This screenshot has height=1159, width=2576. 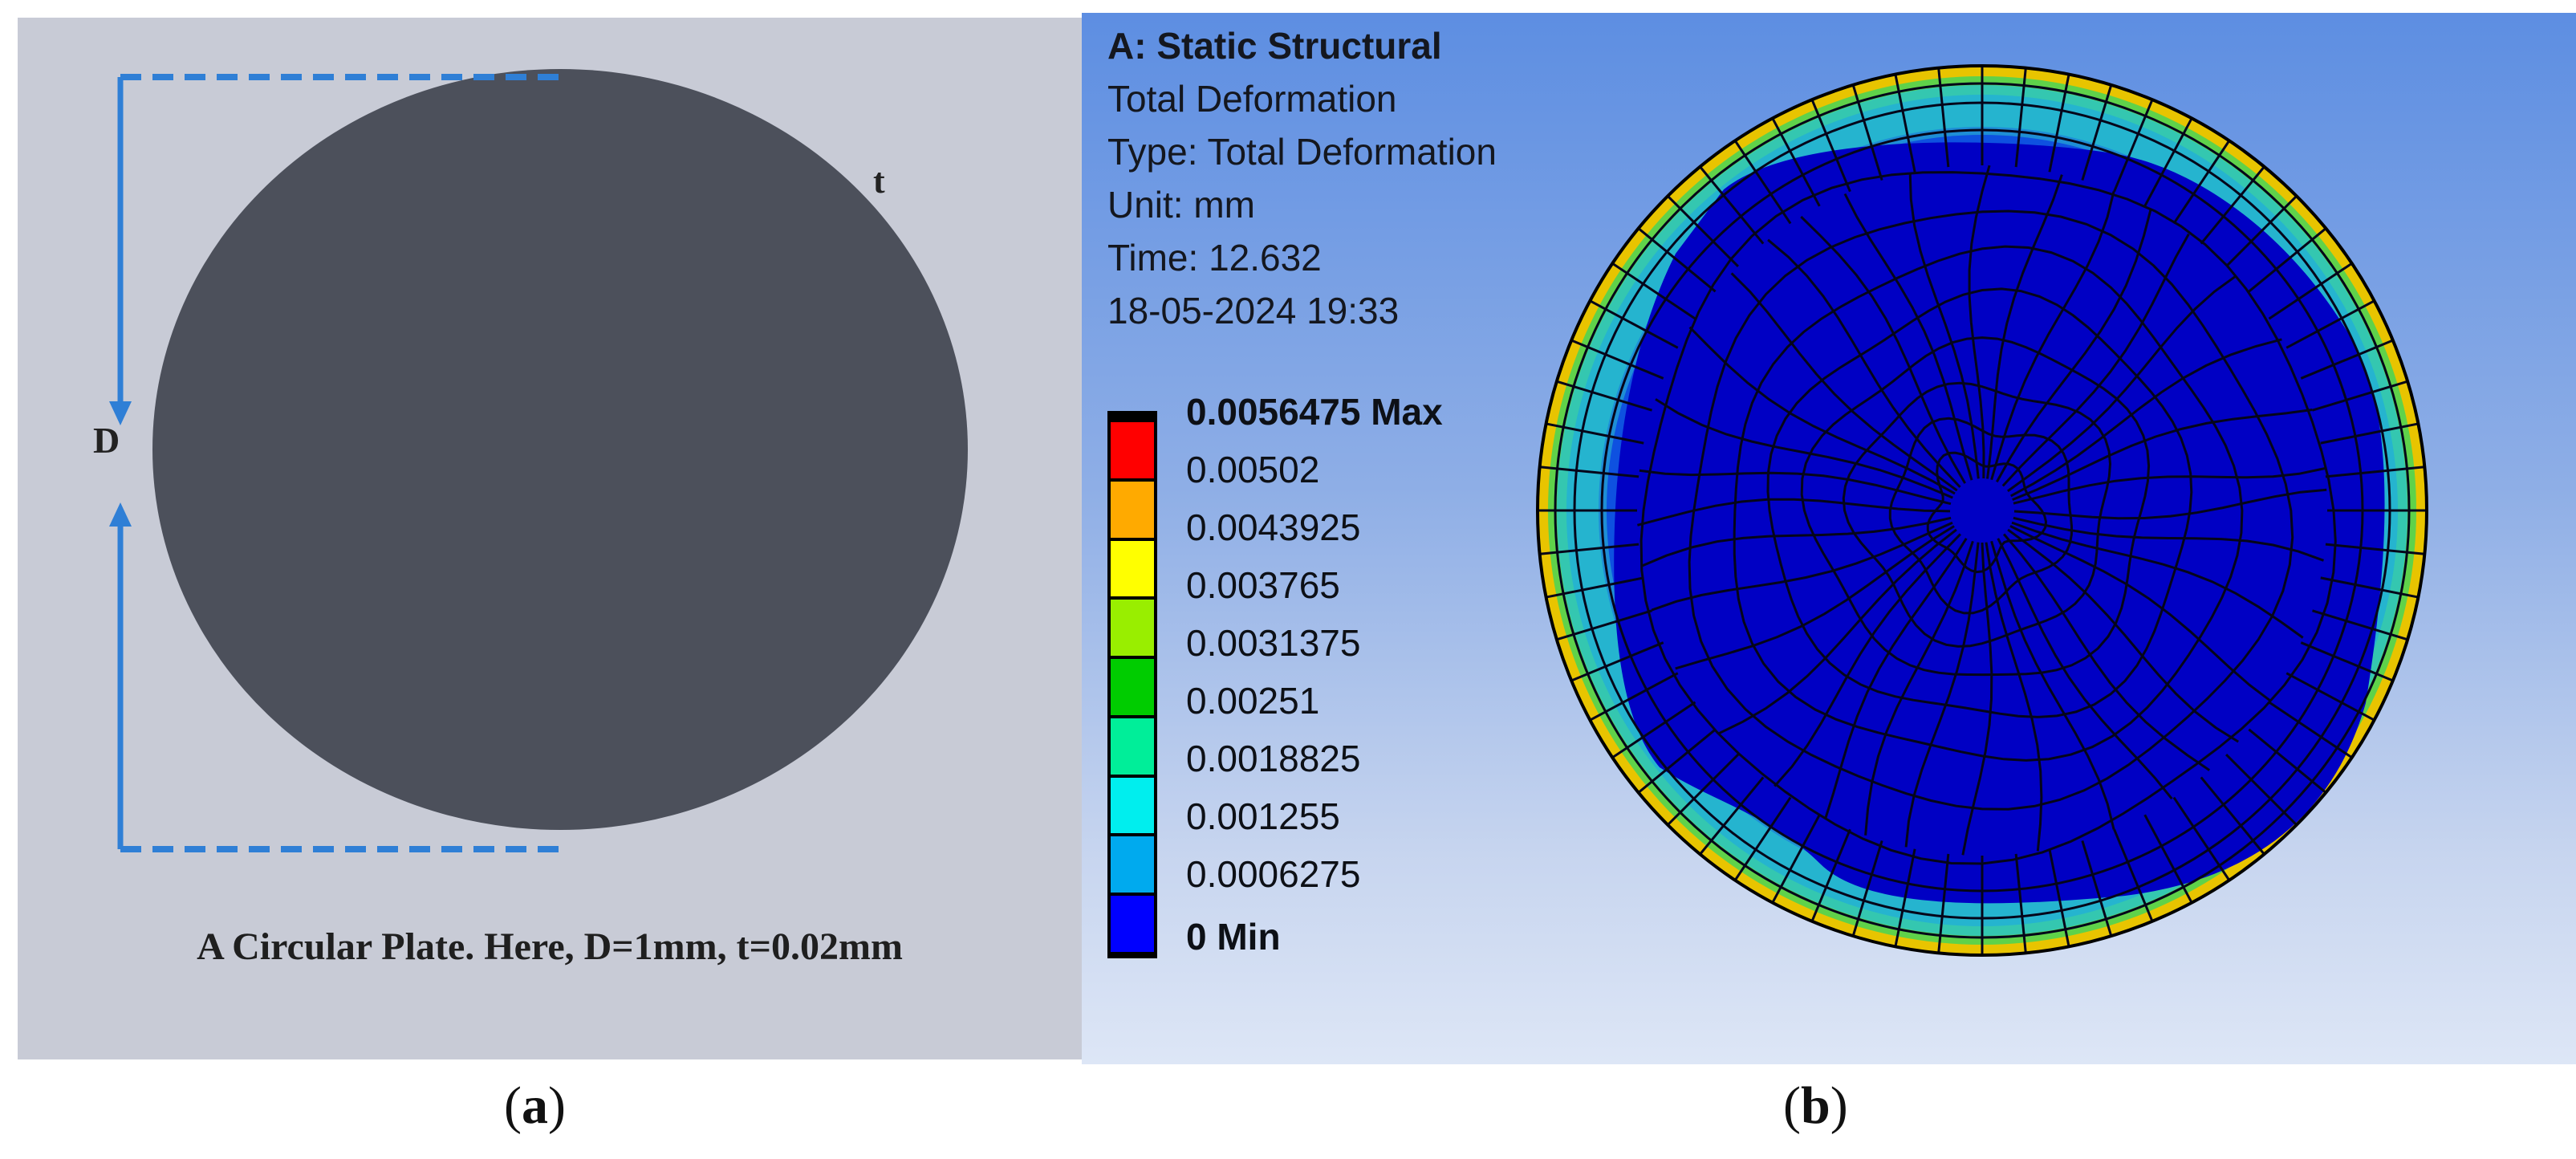 What do you see at coordinates (1263, 585) in the screenshot?
I see `legend-level-label: 0.003765` at bounding box center [1263, 585].